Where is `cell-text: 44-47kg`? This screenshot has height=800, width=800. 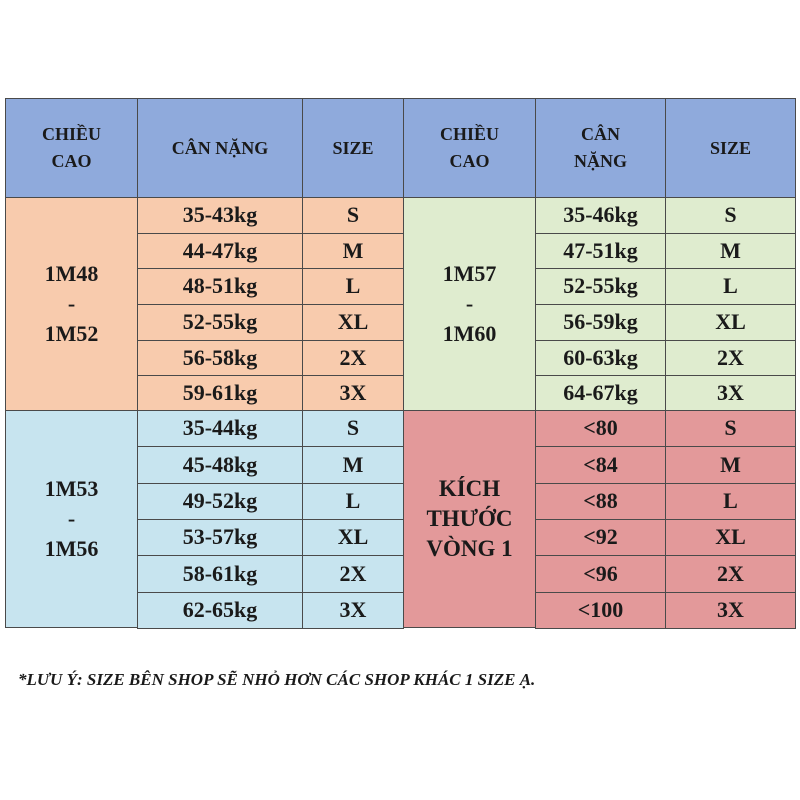 cell-text: 44-47kg is located at coordinates (220, 250).